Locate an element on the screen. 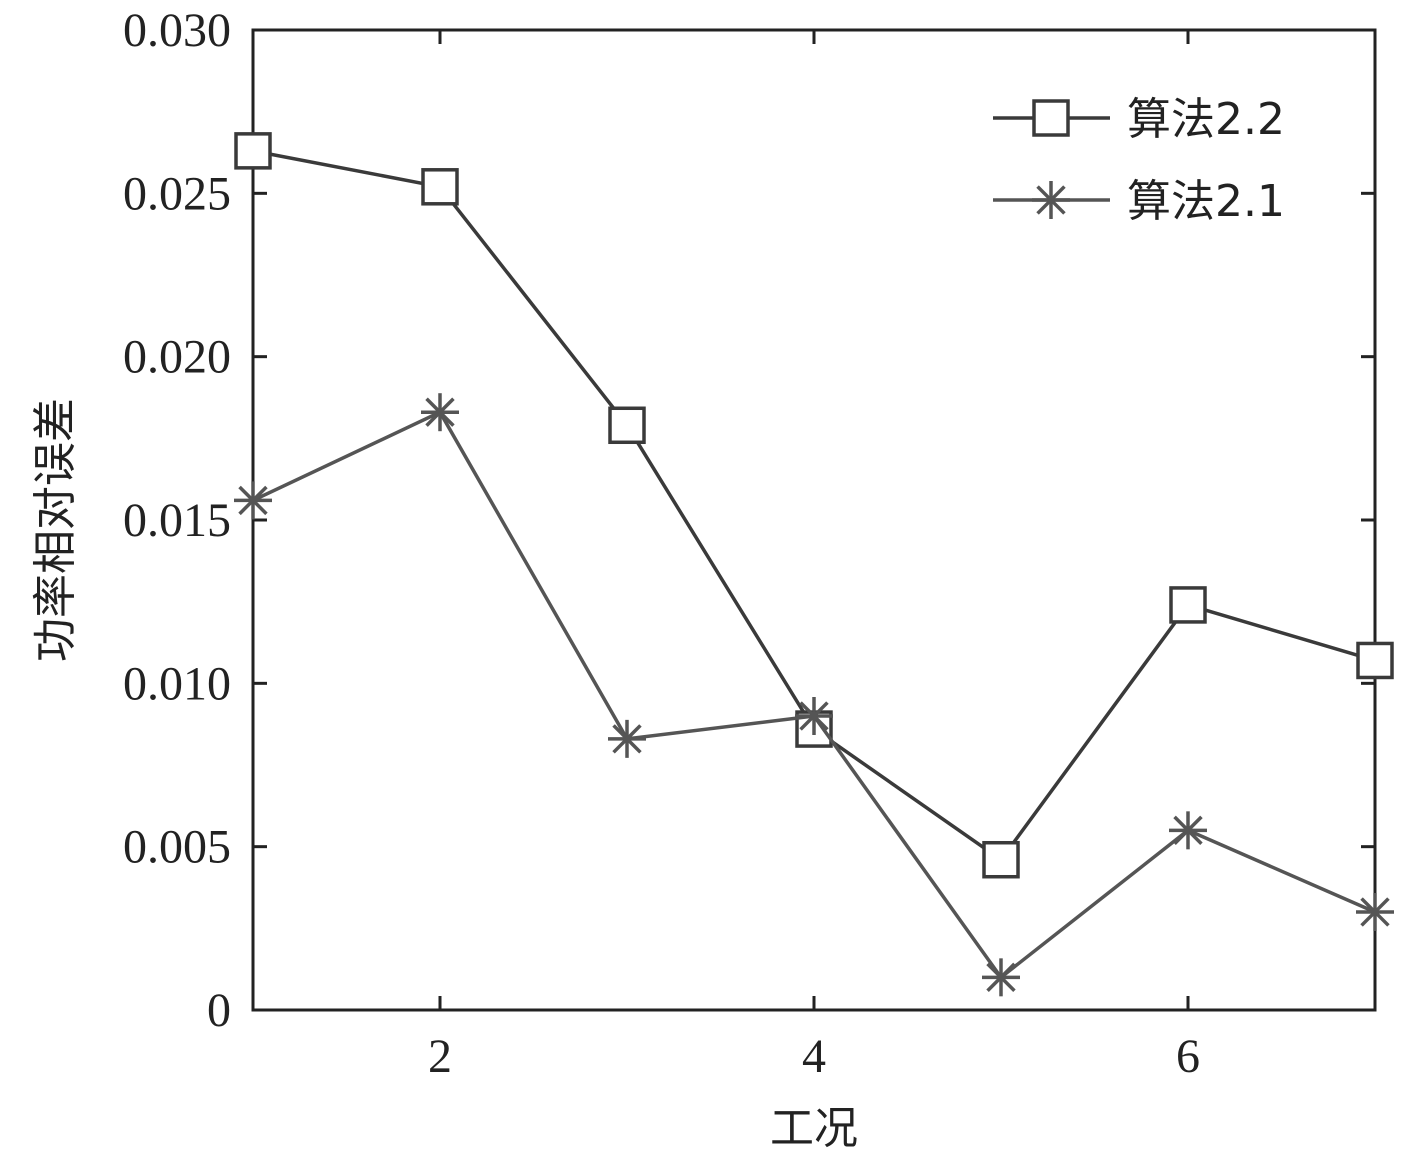 The width and height of the screenshot is (1417, 1157). y-tick-label: 0.020 is located at coordinates (177, 357).